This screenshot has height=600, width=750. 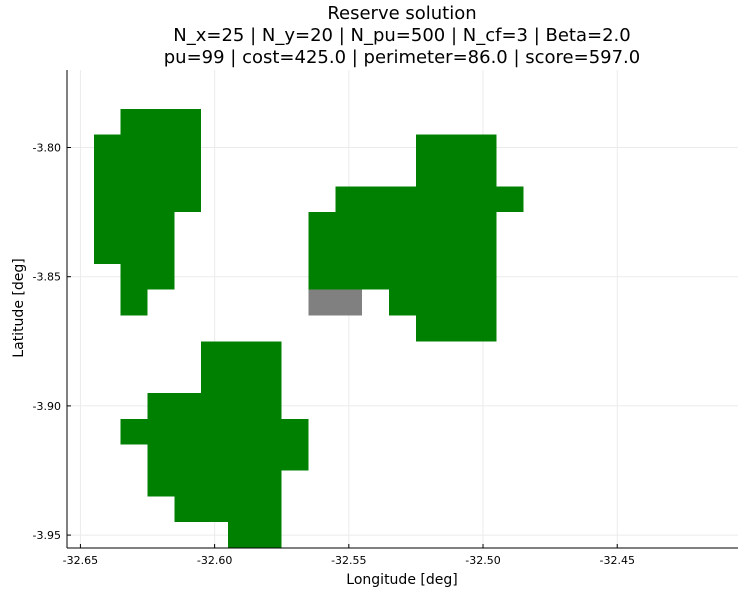 I want to click on y-axis-ticks: -3.80 -3.85 -3.90 -3.95, so click(x=52, y=342).